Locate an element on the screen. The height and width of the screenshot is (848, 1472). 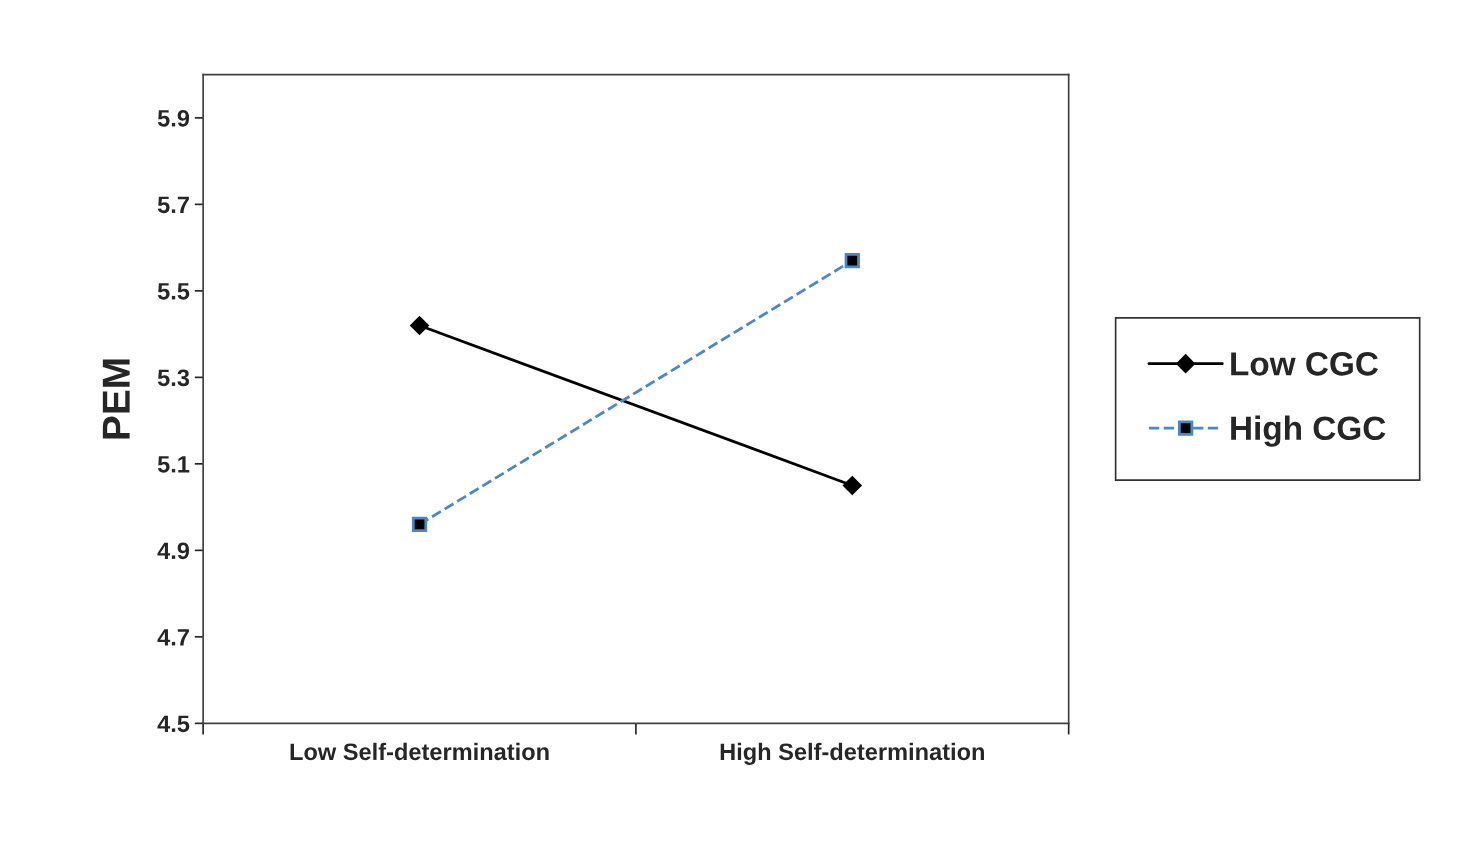
y-tick-label: 5.9 is located at coordinates (173, 118).